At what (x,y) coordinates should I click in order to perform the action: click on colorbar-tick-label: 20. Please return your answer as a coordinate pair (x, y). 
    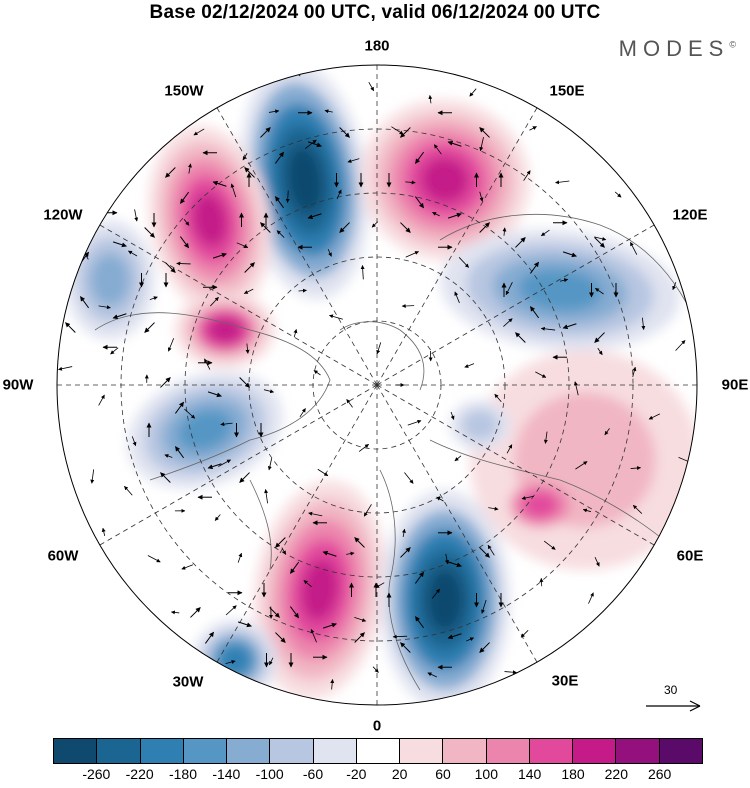
    Looking at the image, I should click on (400, 774).